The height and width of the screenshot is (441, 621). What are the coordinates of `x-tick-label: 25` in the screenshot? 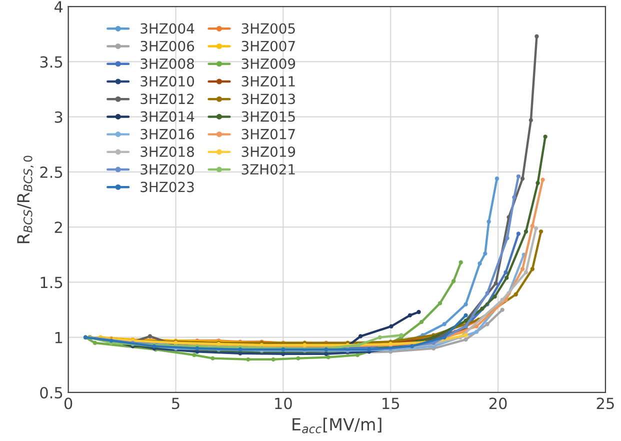 It's located at (605, 404).